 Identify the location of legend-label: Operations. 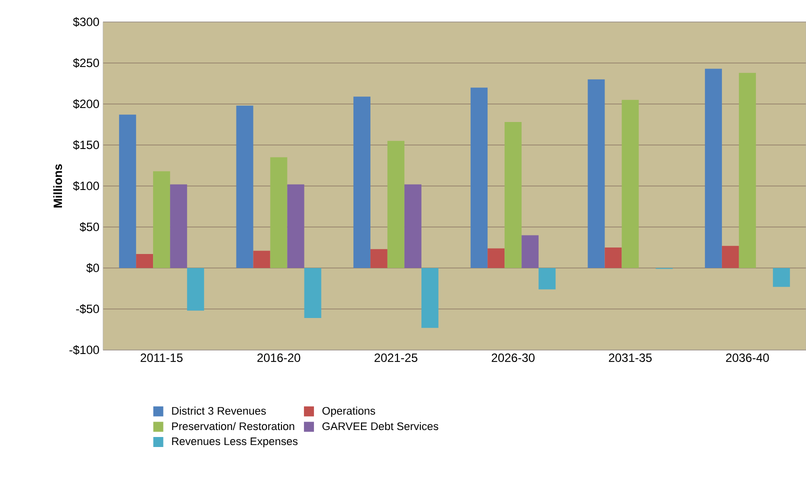
(349, 411).